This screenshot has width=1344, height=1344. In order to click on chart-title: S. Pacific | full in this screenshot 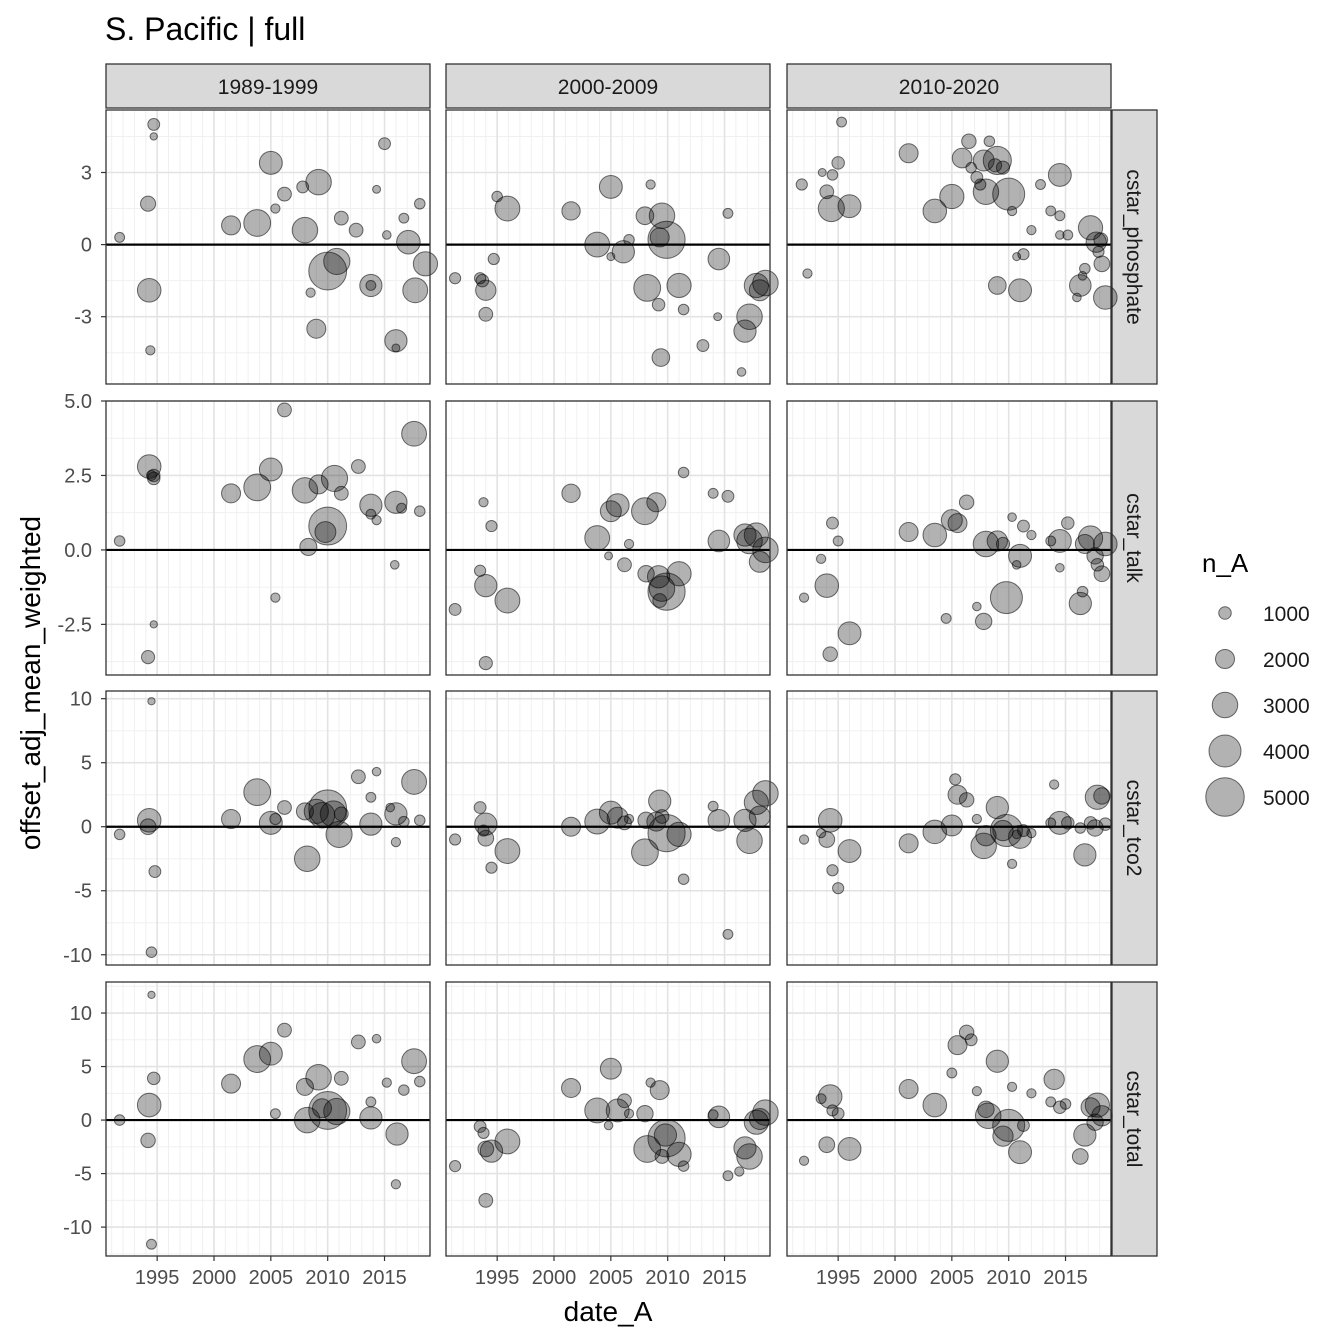, I will do `click(205, 29)`.